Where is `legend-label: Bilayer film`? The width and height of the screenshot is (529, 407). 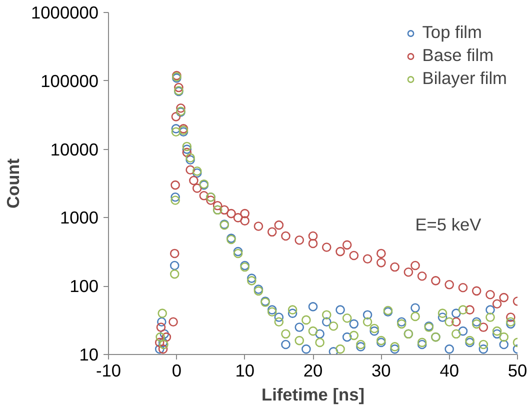 legend-label: Bilayer film is located at coordinates (464, 78).